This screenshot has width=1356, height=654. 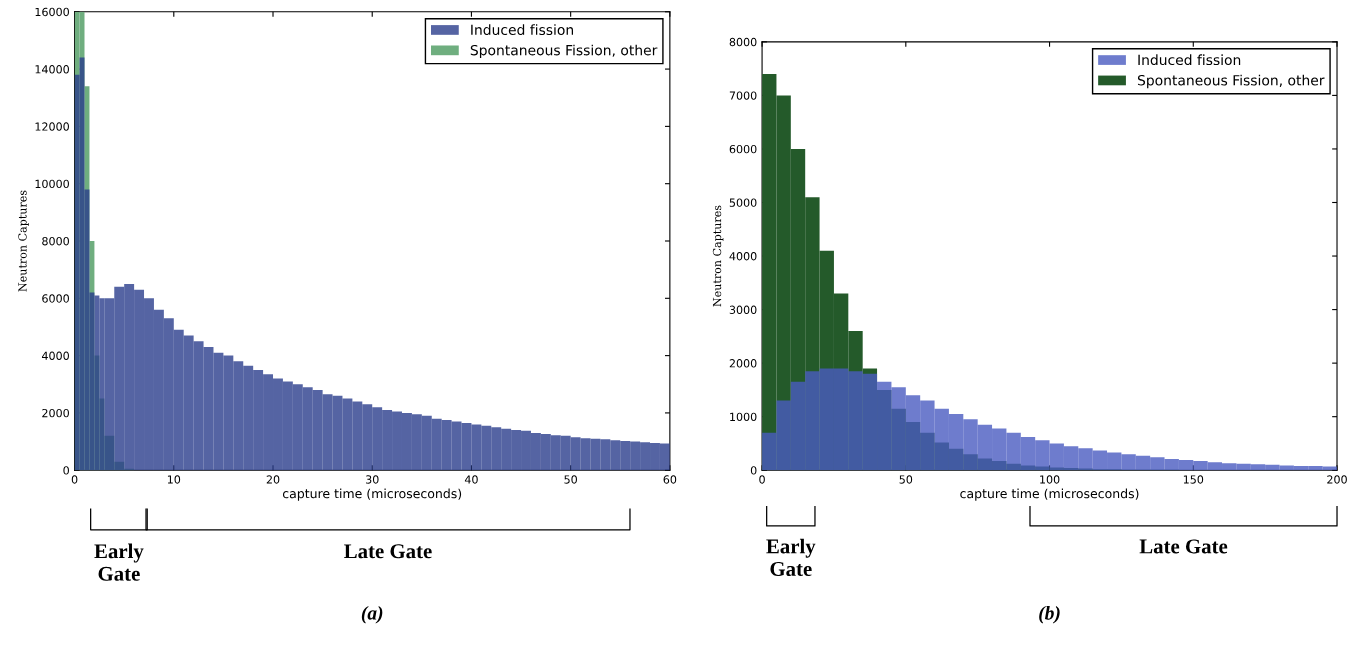 What do you see at coordinates (372, 614) in the screenshot?
I see `text: (a)` at bounding box center [372, 614].